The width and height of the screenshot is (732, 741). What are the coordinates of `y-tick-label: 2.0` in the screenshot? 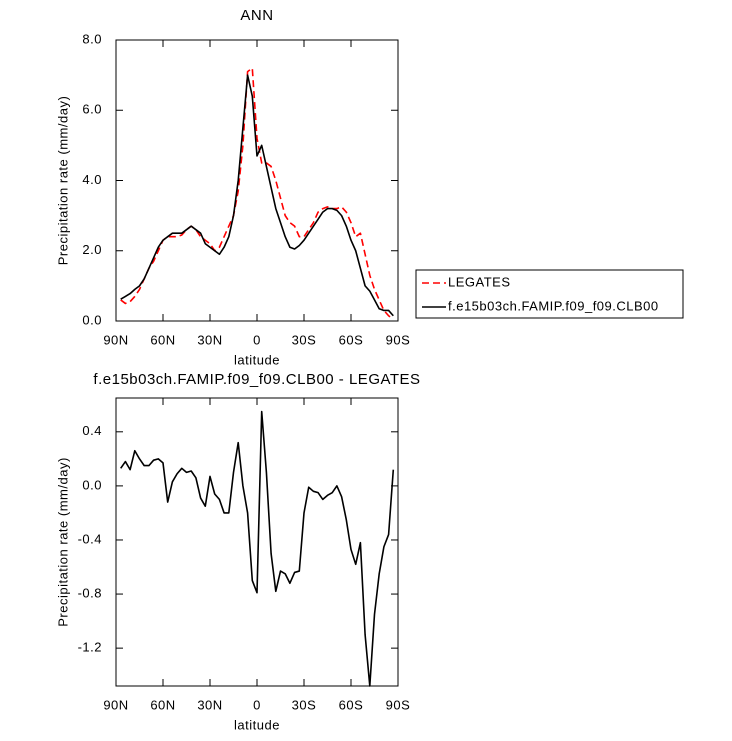 It's located at (92, 249).